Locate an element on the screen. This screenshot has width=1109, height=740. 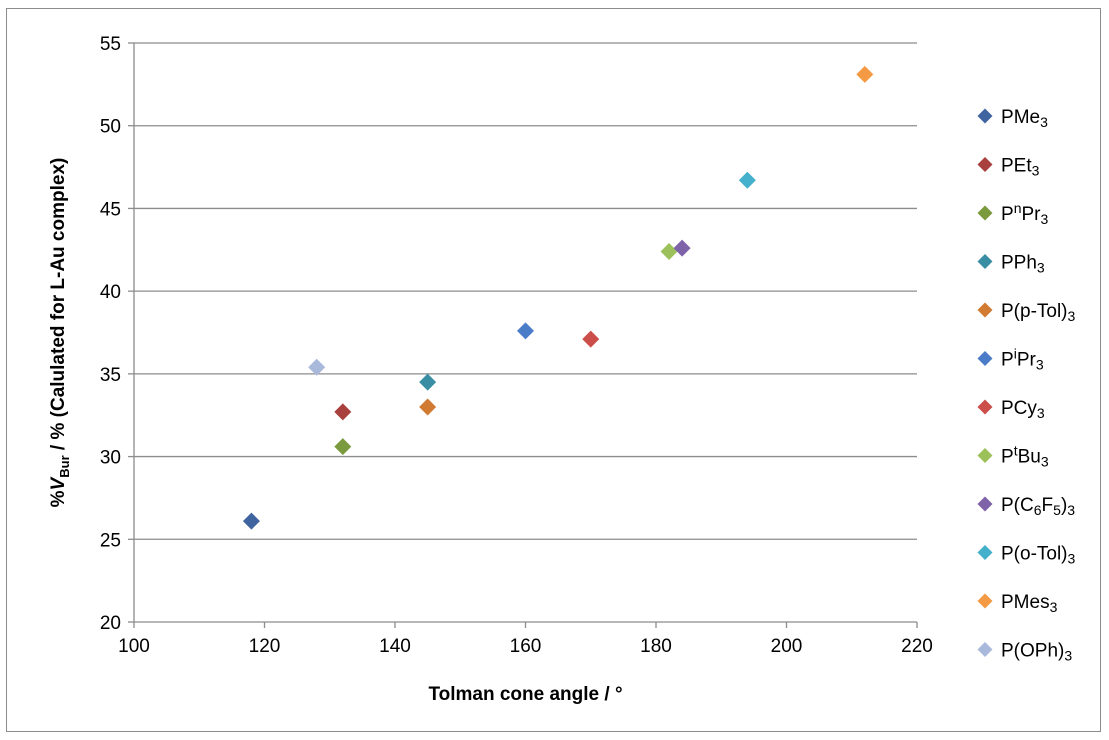
y-tick-label: 45 is located at coordinates (110, 209).